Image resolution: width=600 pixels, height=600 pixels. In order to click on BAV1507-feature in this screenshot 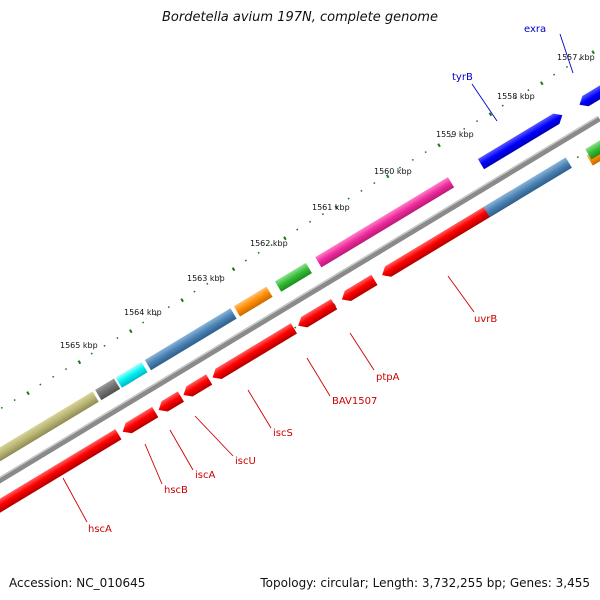, I will do `click(253, 301)`.